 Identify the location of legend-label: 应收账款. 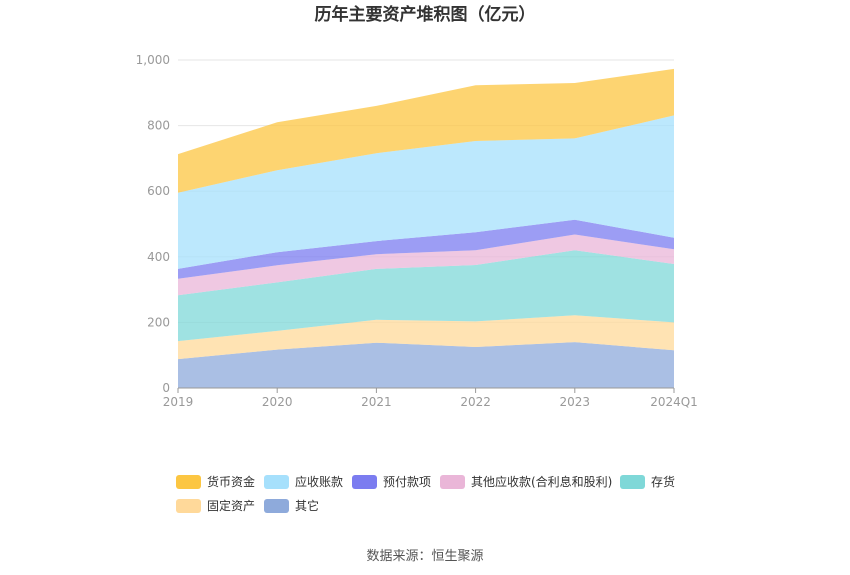
(319, 481).